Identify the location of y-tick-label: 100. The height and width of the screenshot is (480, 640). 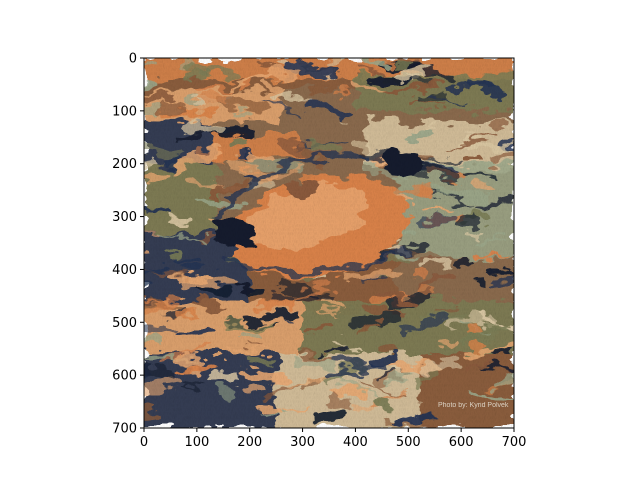
(124, 111).